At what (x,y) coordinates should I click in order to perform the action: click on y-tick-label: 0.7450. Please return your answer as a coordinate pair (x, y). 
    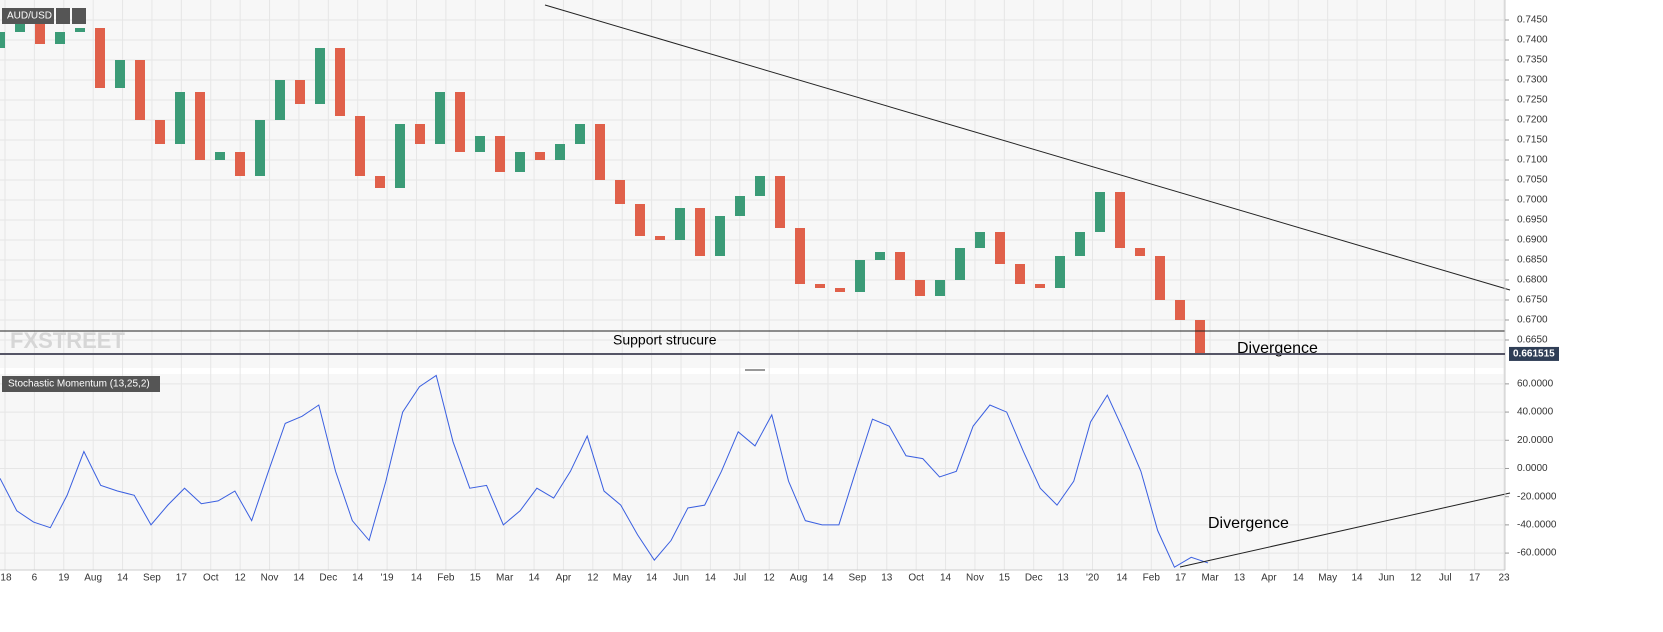
    Looking at the image, I should click on (1532, 20).